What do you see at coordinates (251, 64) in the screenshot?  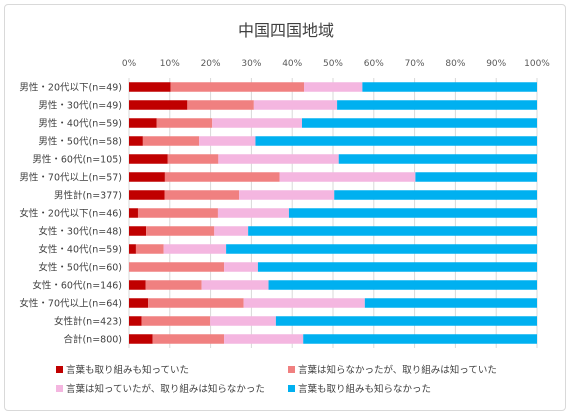 I see `x-tick-label: 30%` at bounding box center [251, 64].